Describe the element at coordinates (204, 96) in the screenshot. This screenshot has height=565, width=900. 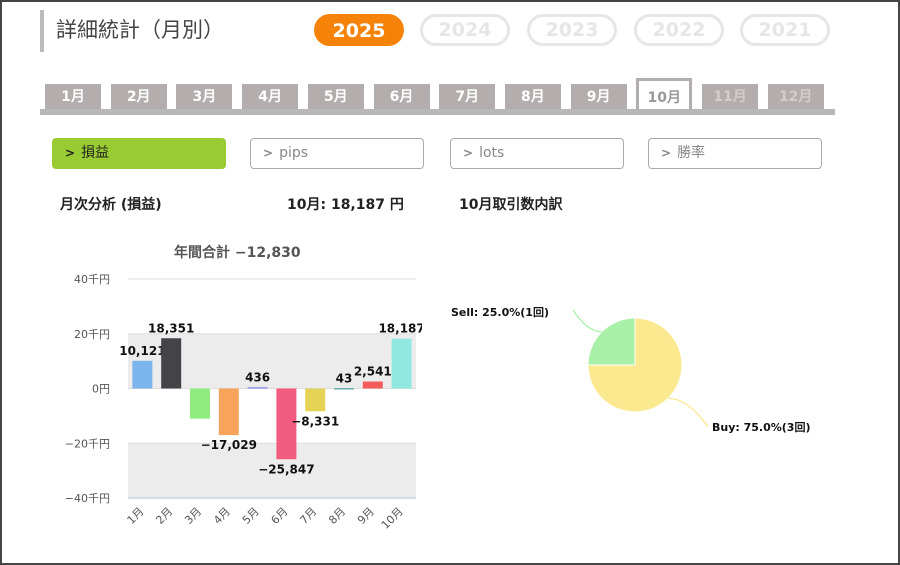
I see `tab-month-3: 3月` at that location.